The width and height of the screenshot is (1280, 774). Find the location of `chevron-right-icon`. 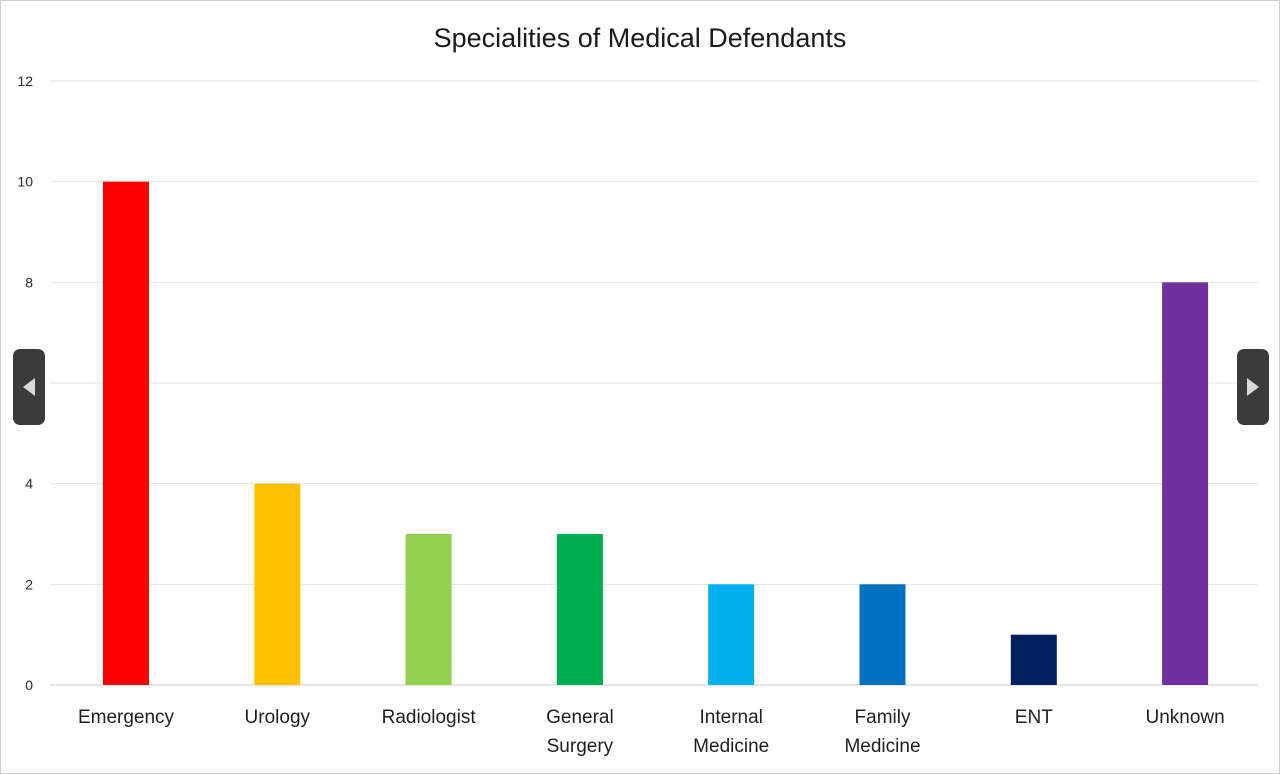

chevron-right-icon is located at coordinates (1253, 387).